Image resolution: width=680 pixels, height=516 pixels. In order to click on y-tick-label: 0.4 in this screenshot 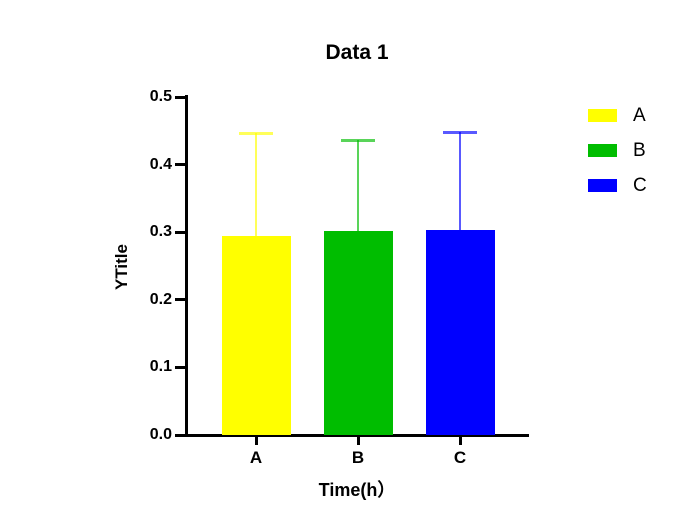, I will do `click(160, 164)`.